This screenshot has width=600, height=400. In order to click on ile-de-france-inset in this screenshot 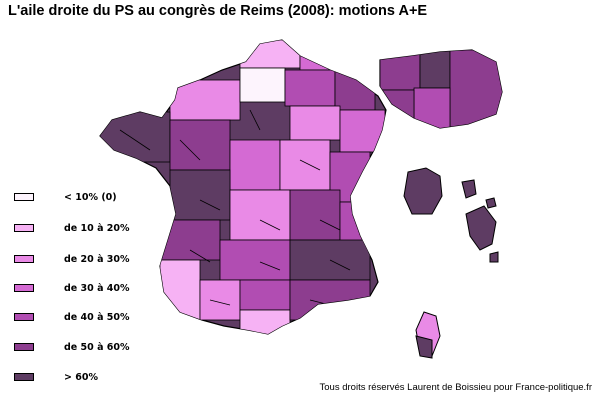, I will do `click(441, 89)`.